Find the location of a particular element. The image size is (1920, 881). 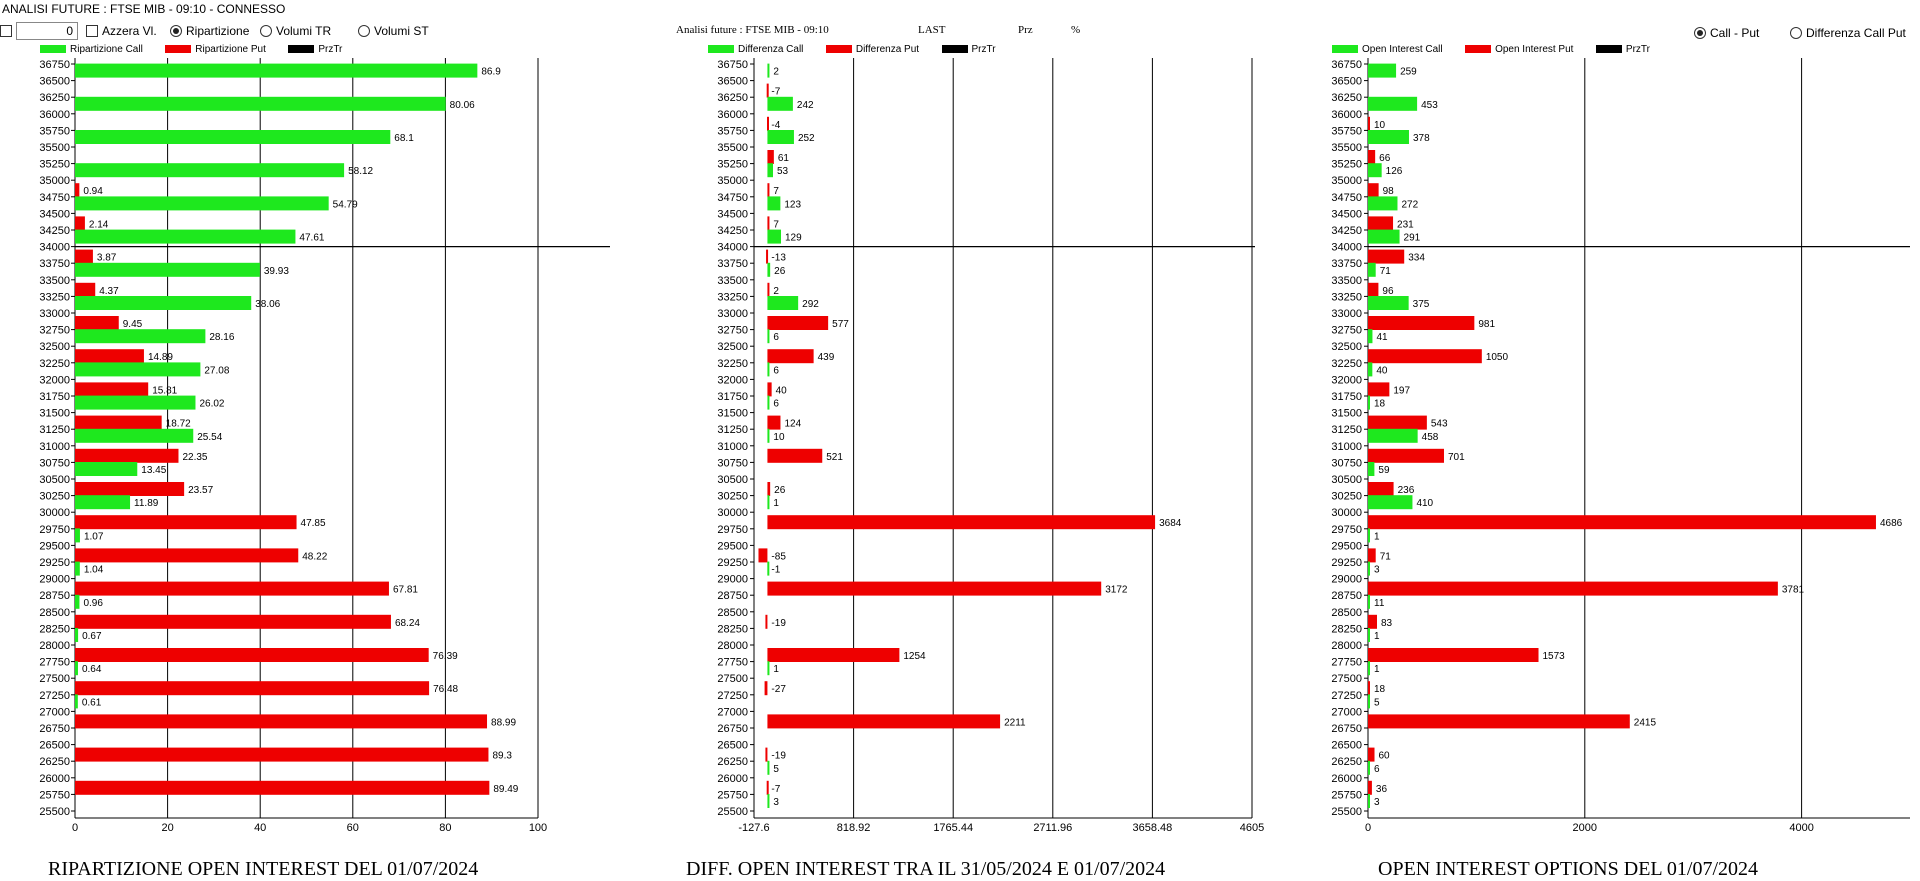

middle-header-prz: Prz is located at coordinates (1025, 30).